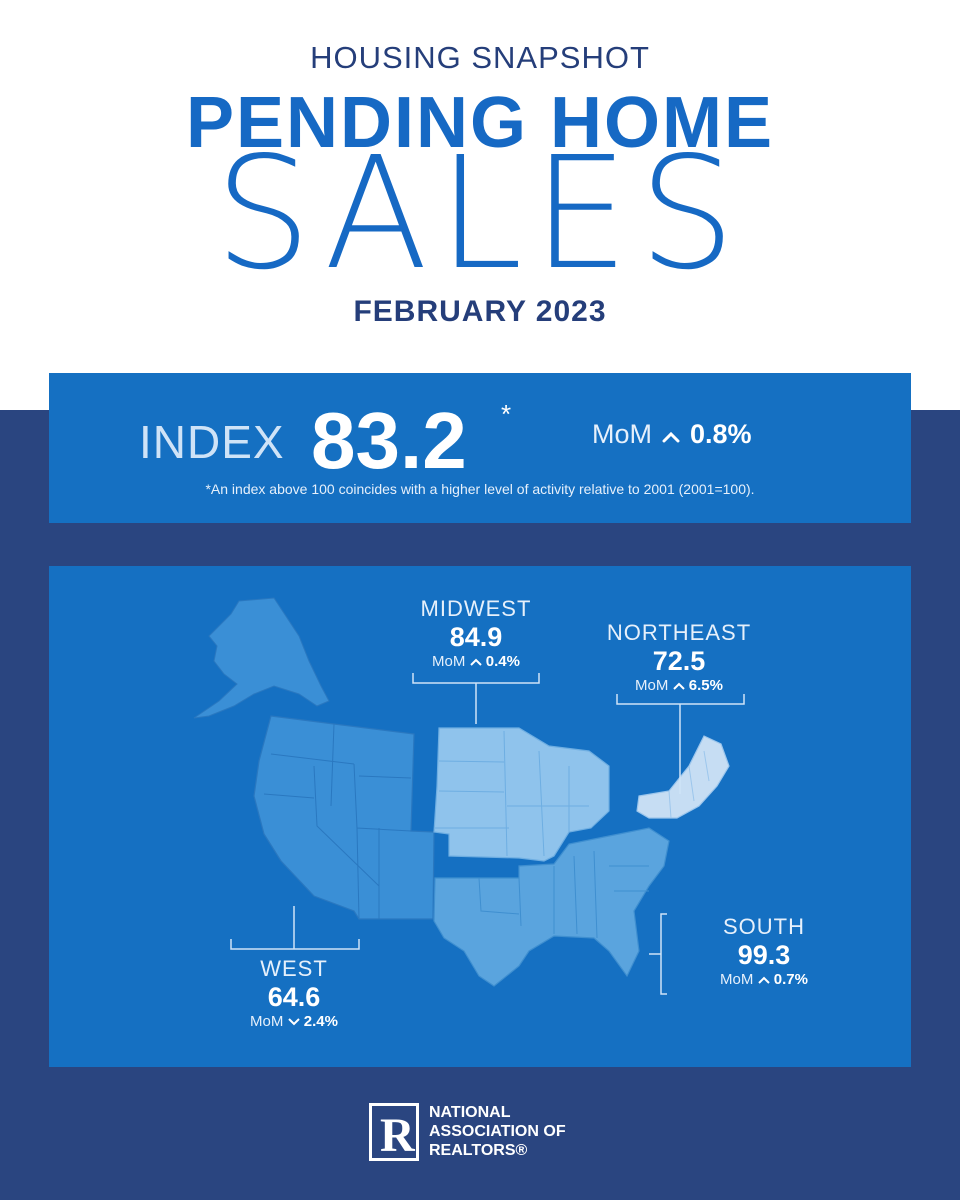 This screenshot has height=1200, width=960. Describe the element at coordinates (212, 442) in the screenshot. I see `index-label: INDEX` at that location.